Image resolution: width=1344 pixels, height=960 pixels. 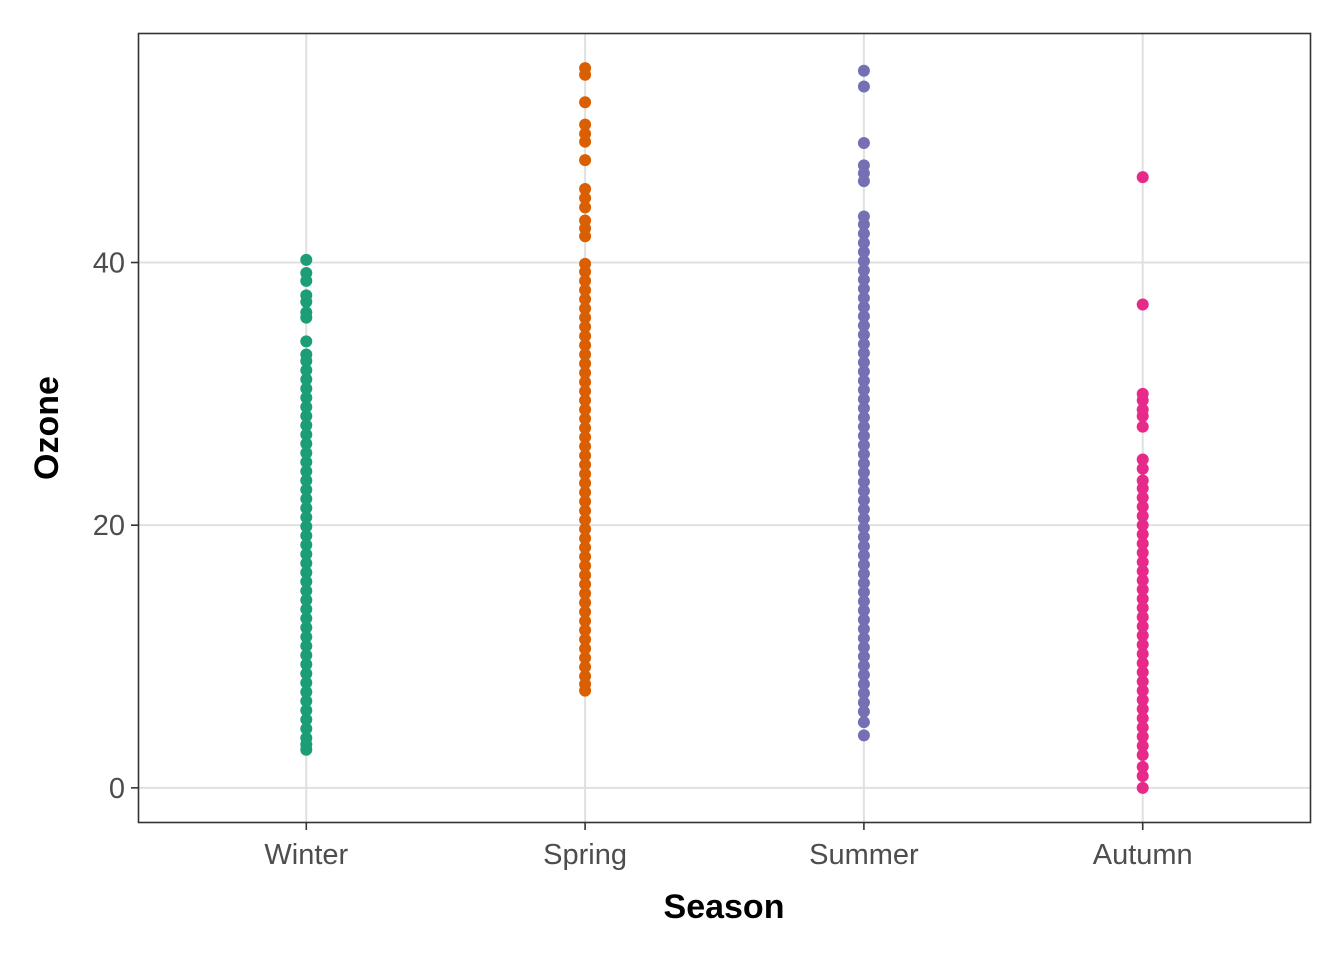 What do you see at coordinates (306, 855) in the screenshot?
I see `x-tick-label: Winter` at bounding box center [306, 855].